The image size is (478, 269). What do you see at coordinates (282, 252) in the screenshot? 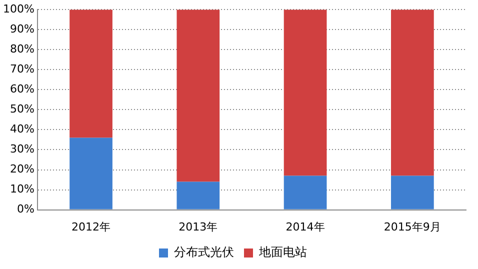
I see `legend-label: 地面电站` at bounding box center [282, 252].